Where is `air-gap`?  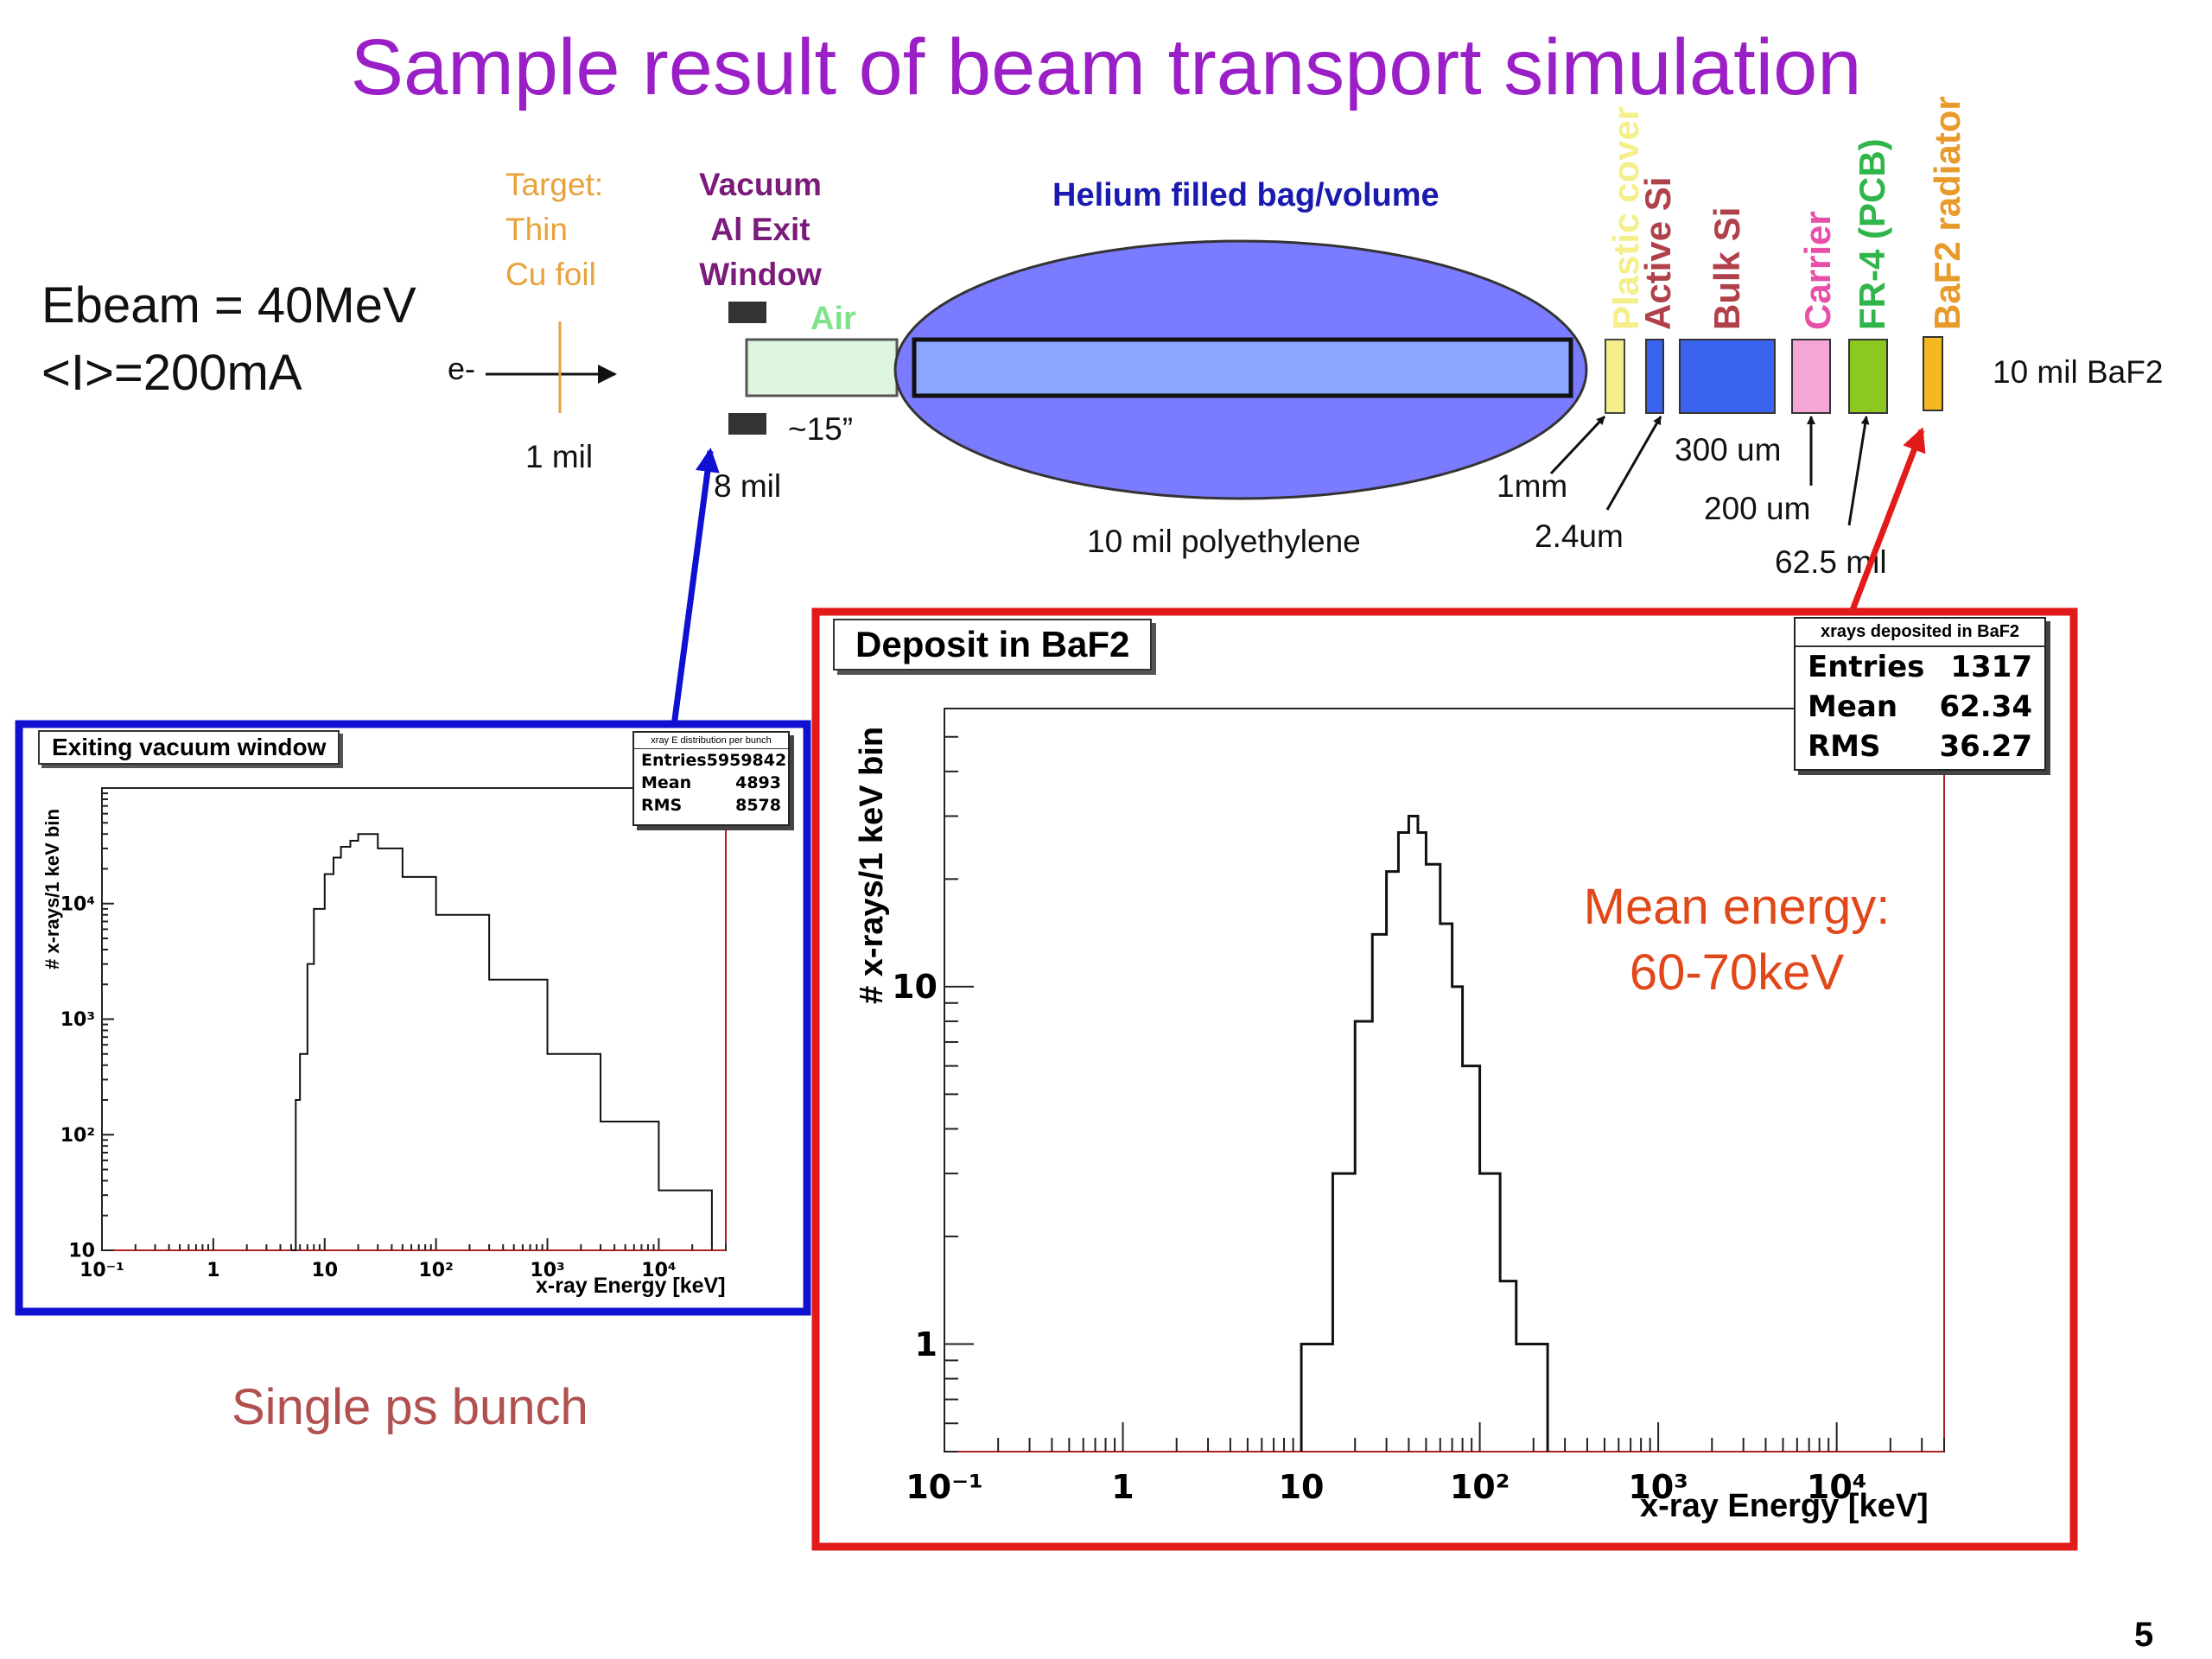
air-gap is located at coordinates (822, 367).